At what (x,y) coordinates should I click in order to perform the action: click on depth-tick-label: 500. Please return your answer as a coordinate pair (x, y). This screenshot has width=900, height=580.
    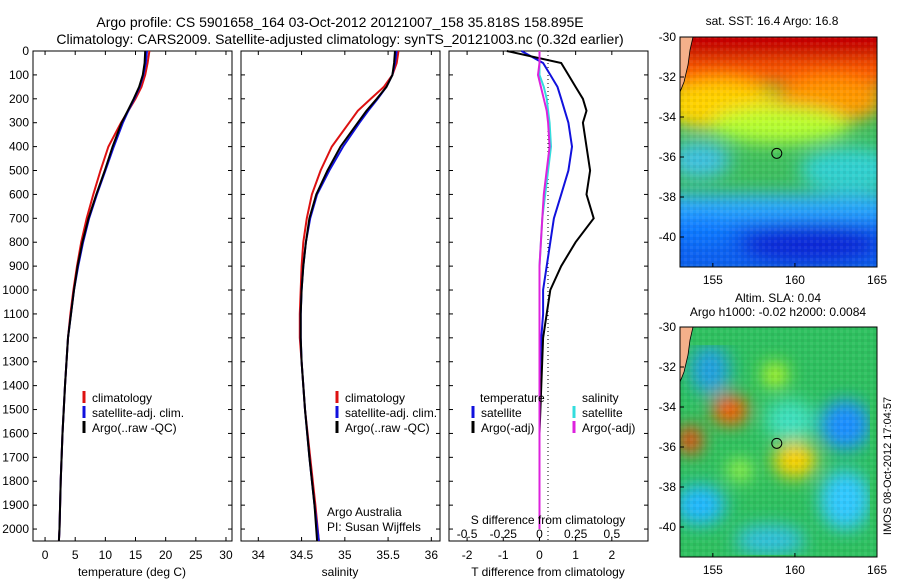
    Looking at the image, I should click on (19, 171).